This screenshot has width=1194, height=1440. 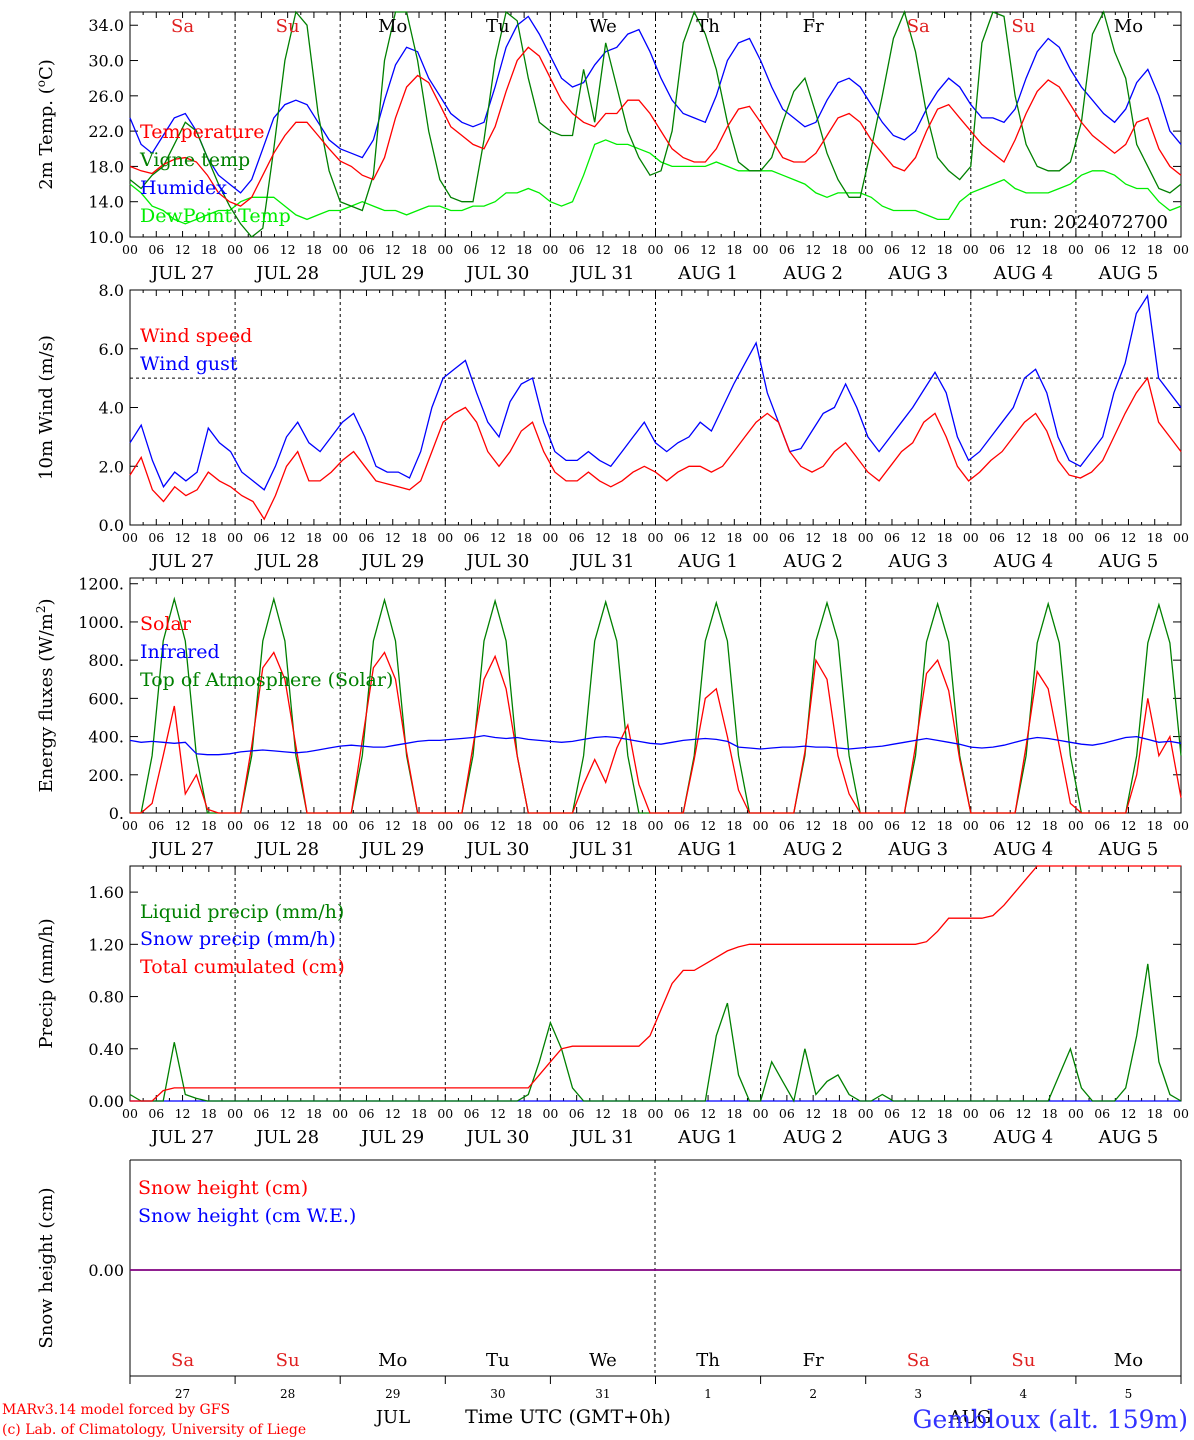 What do you see at coordinates (101, 584) in the screenshot?
I see `y-tick-label: 1200.` at bounding box center [101, 584].